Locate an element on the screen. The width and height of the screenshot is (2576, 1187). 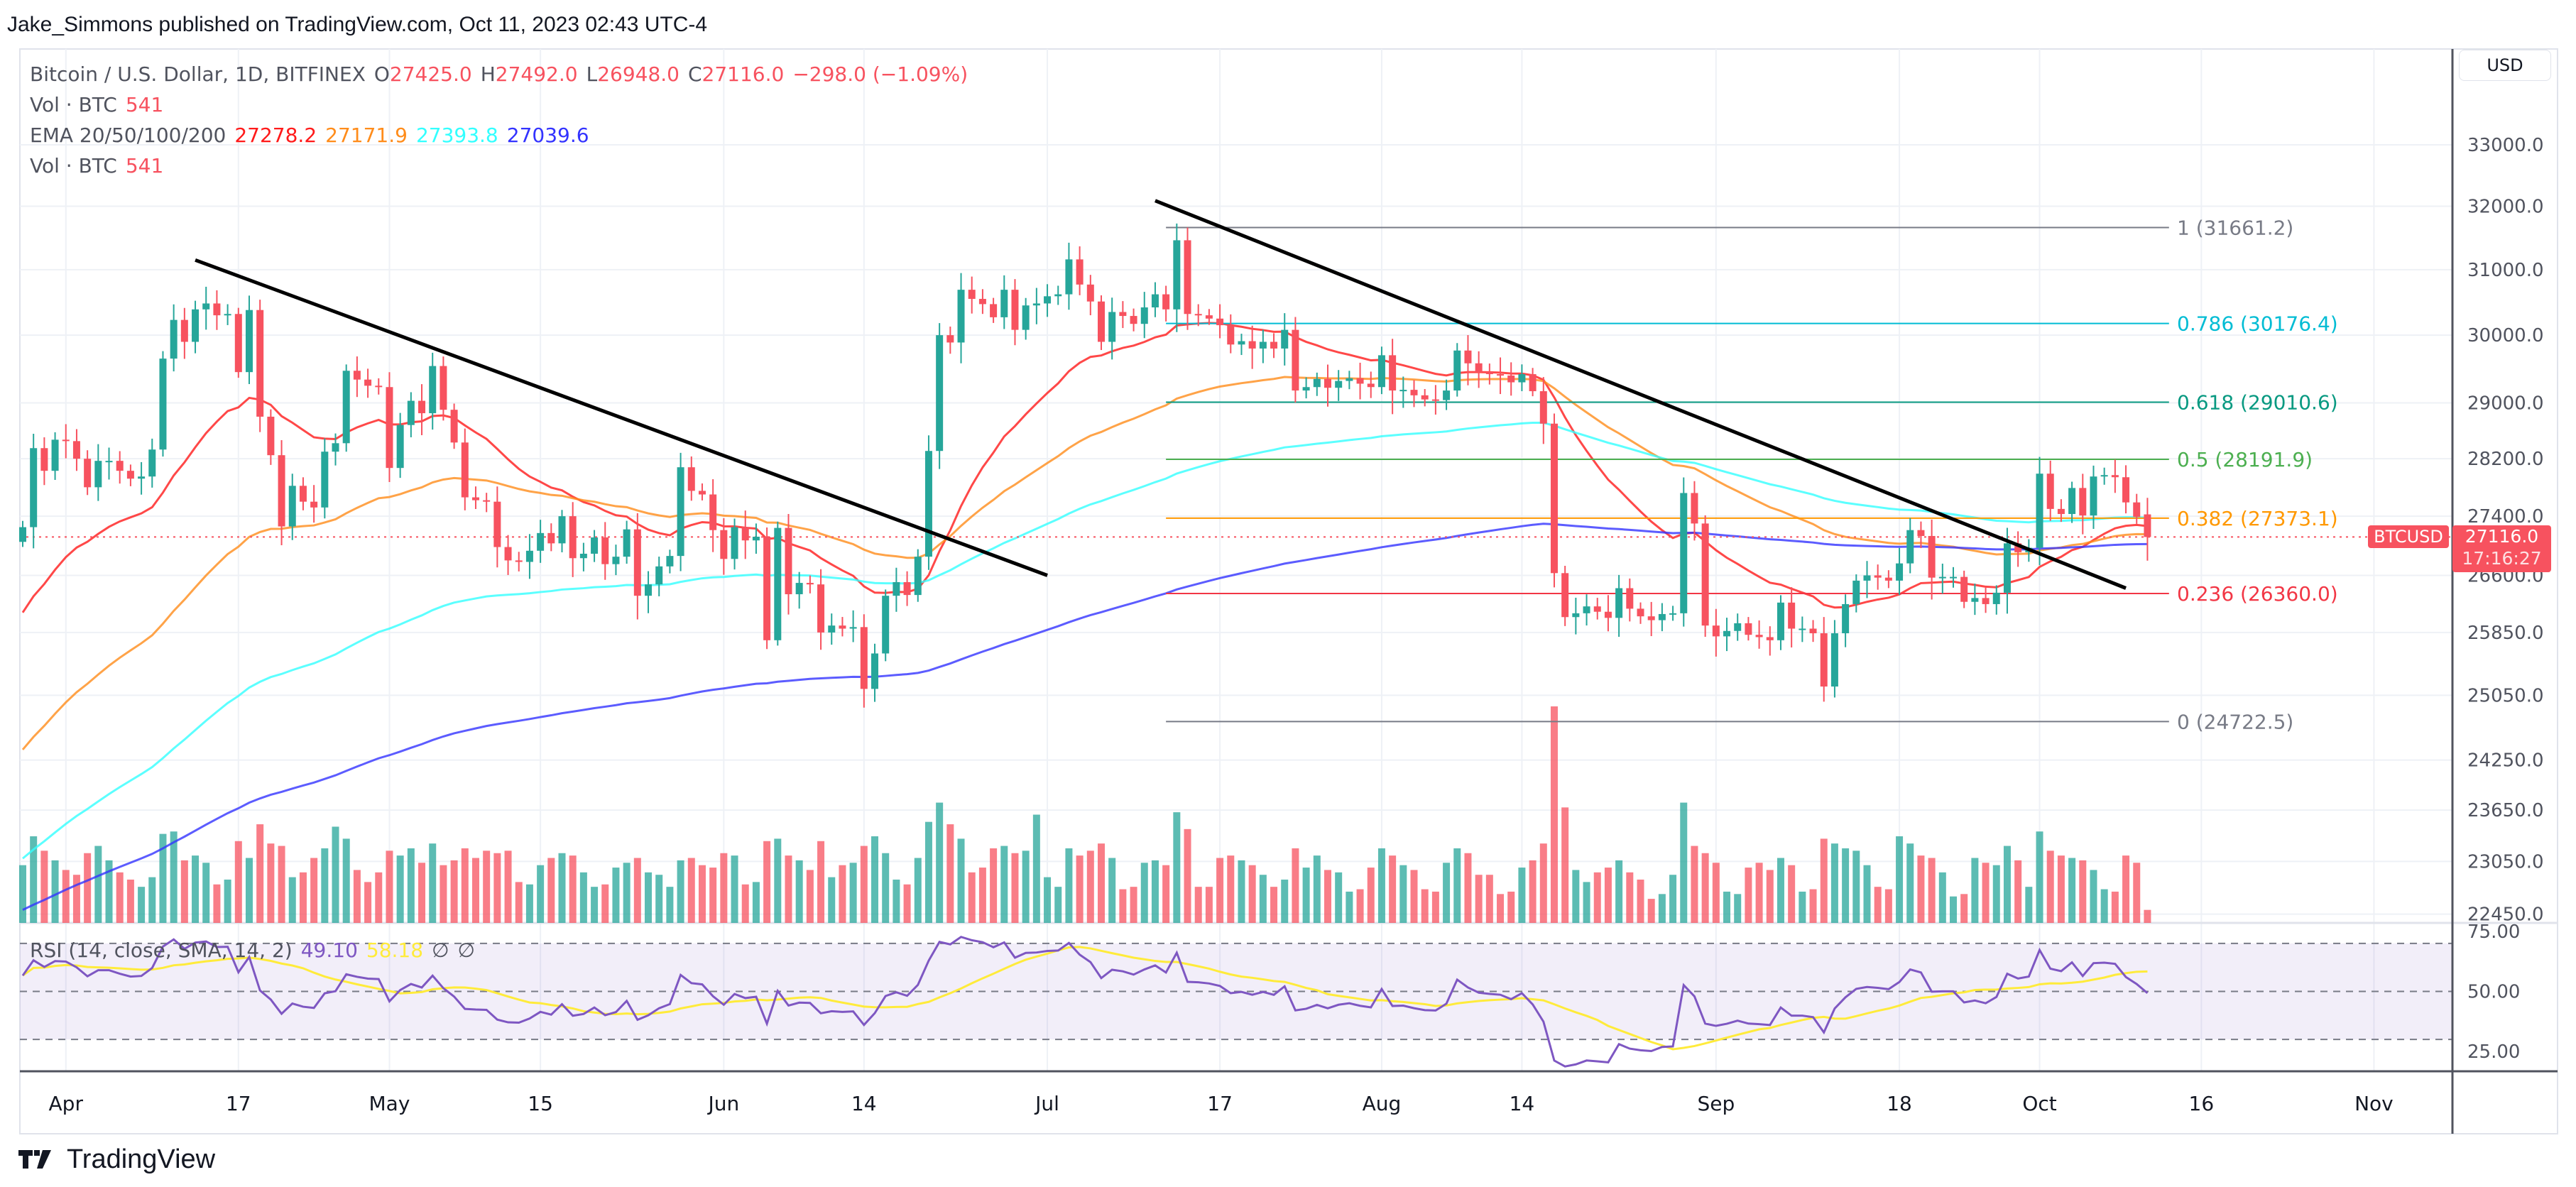
volume-legend: Vol · BTC 541 is located at coordinates (101, 104).